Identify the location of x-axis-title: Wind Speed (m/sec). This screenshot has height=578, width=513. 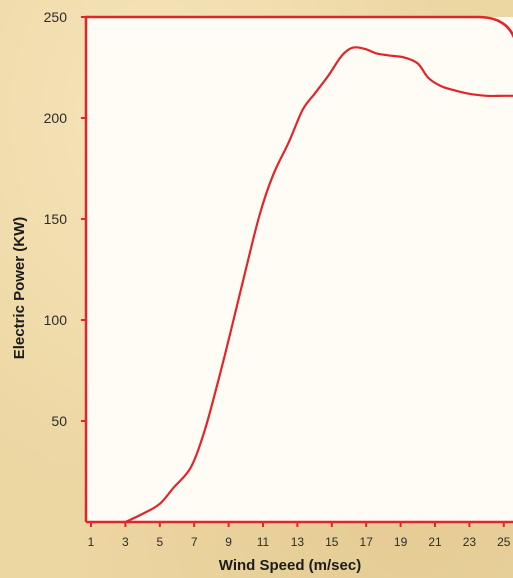
(290, 565).